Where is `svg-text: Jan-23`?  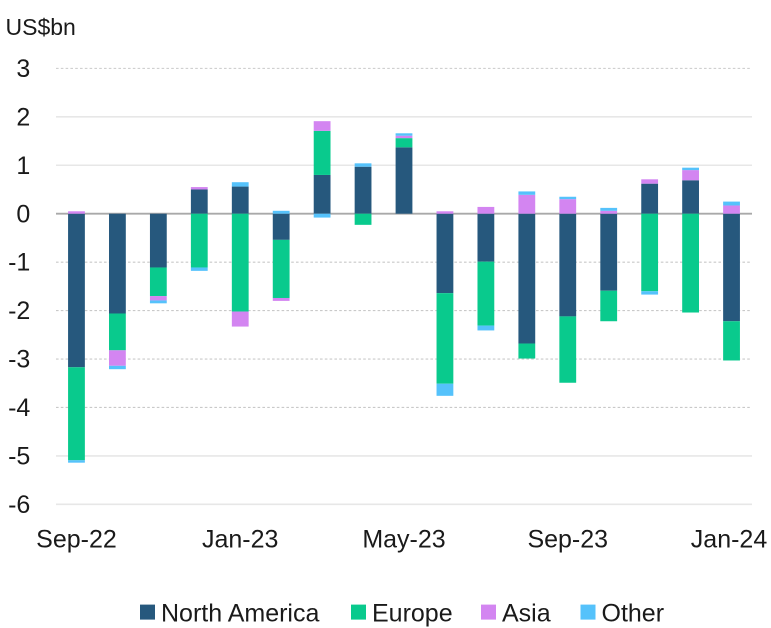 svg-text: Jan-23 is located at coordinates (240, 539).